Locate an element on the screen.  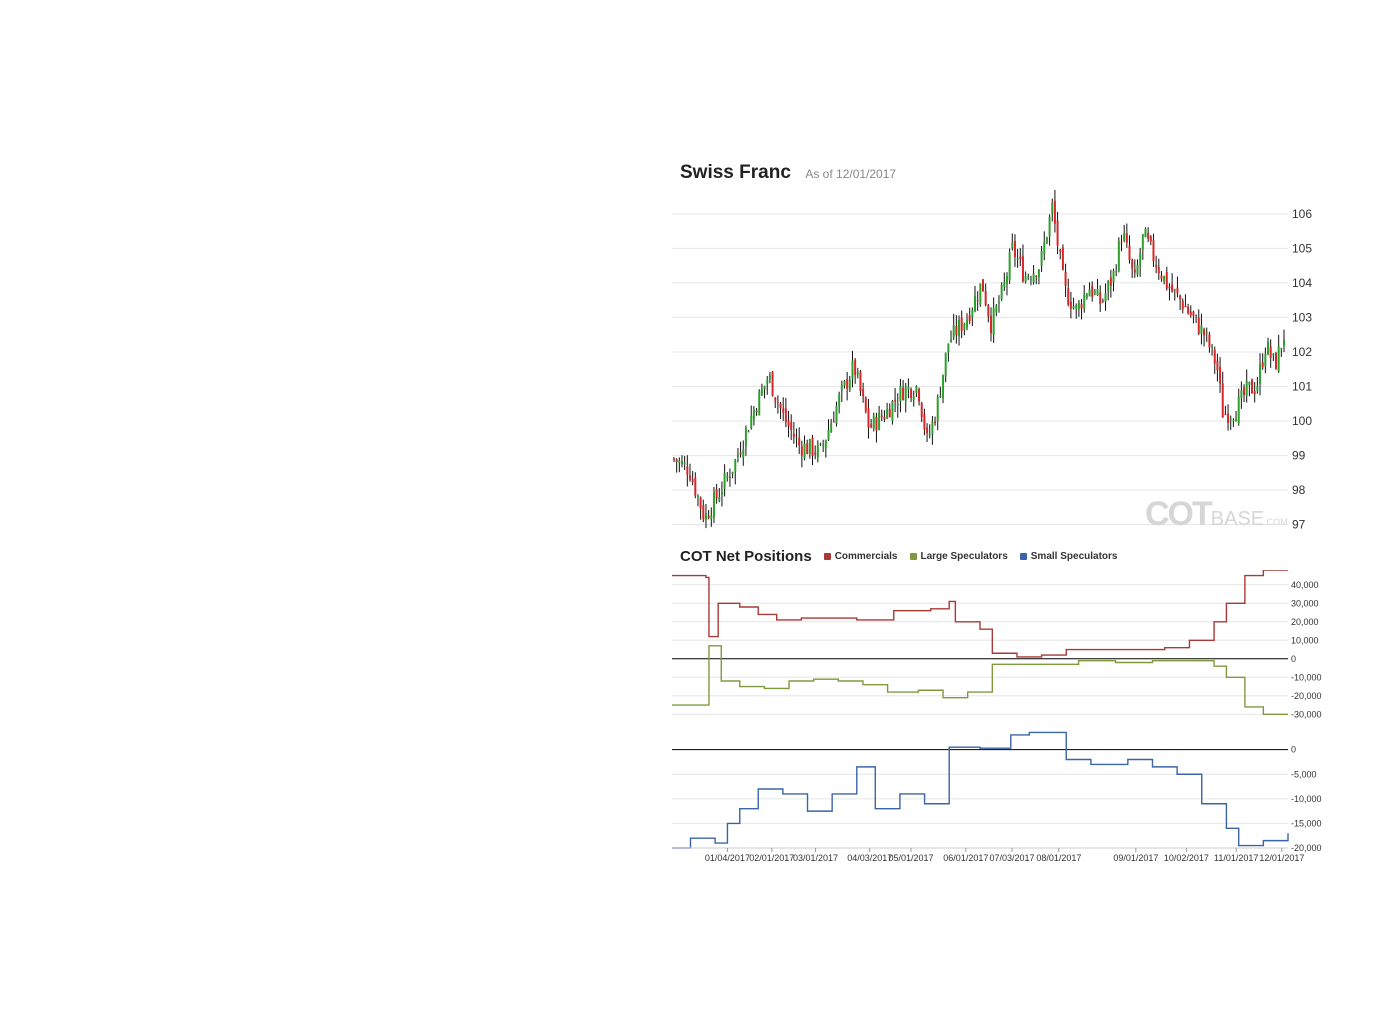
price-y-tick-label: 98 is located at coordinates (1299, 490).